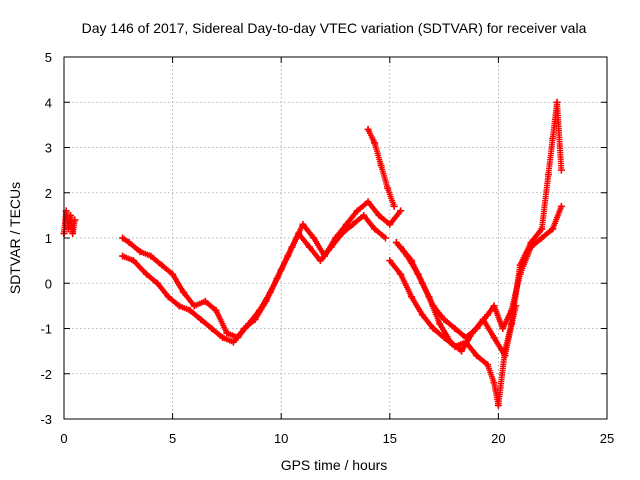 The height and width of the screenshot is (480, 640). I want to click on y-tick-label: 1, so click(48, 238).